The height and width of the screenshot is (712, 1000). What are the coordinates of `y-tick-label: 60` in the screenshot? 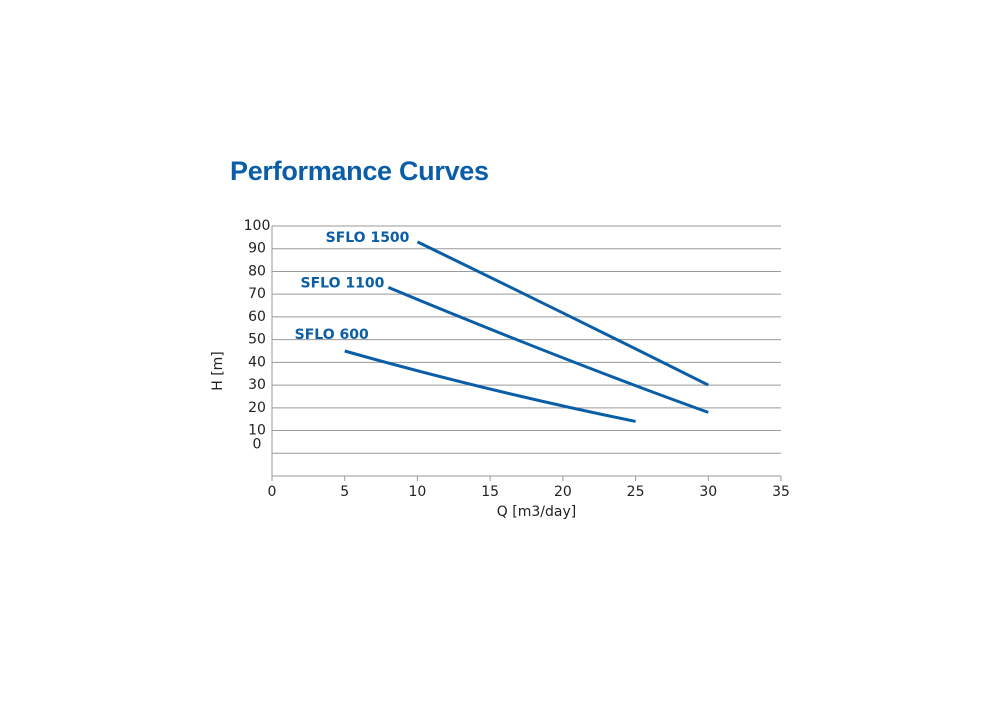 It's located at (257, 317).